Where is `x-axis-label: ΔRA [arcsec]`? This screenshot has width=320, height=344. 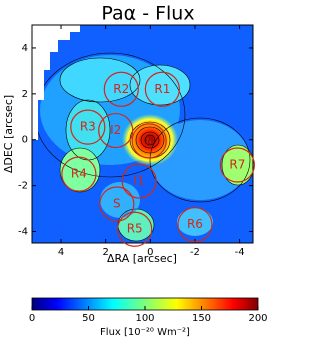
x-axis-label: ΔRA [arcsec] is located at coordinates (142, 258).